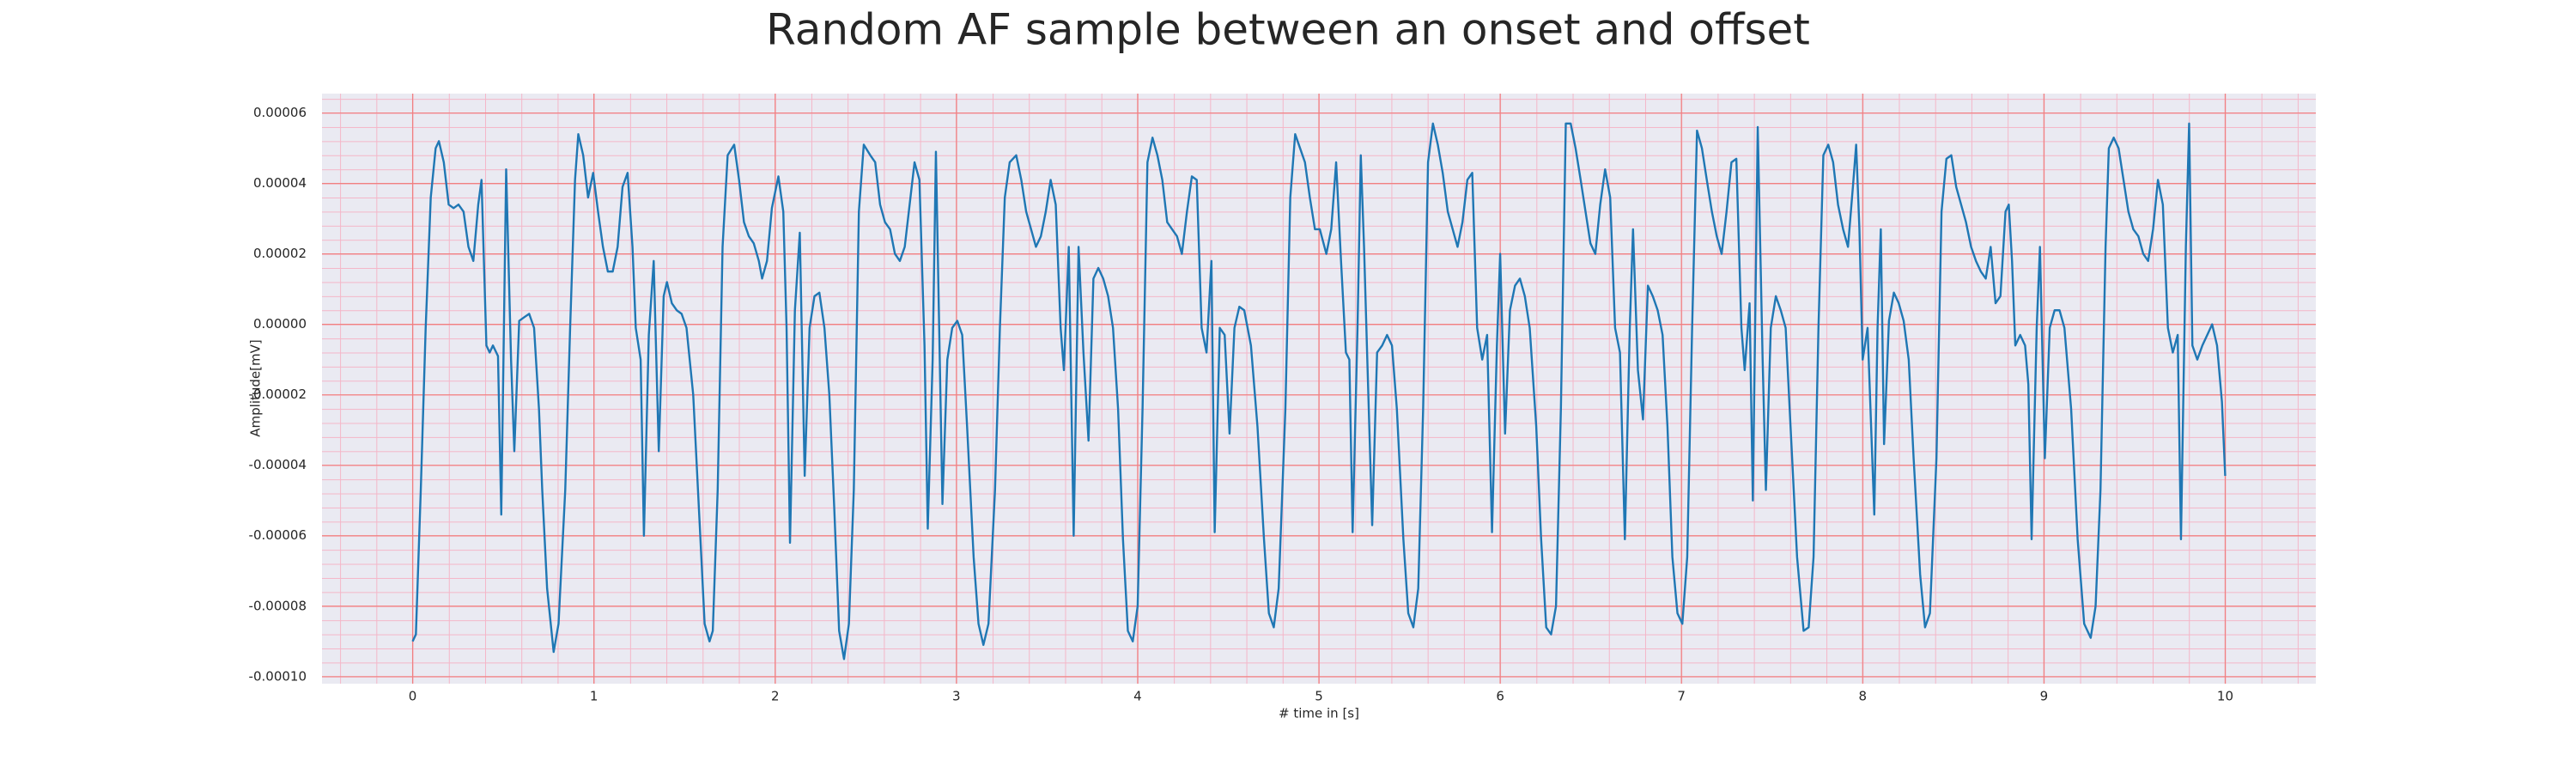 The width and height of the screenshot is (2576, 773). What do you see at coordinates (278, 394) in the screenshot?
I see `y-tick-label: -0.00002` at bounding box center [278, 394].